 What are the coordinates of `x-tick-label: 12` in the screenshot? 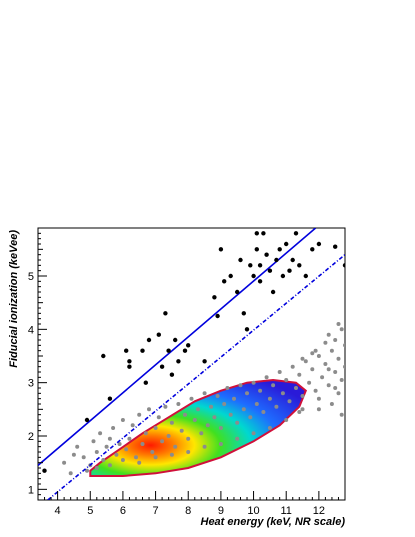 It's located at (319, 511).